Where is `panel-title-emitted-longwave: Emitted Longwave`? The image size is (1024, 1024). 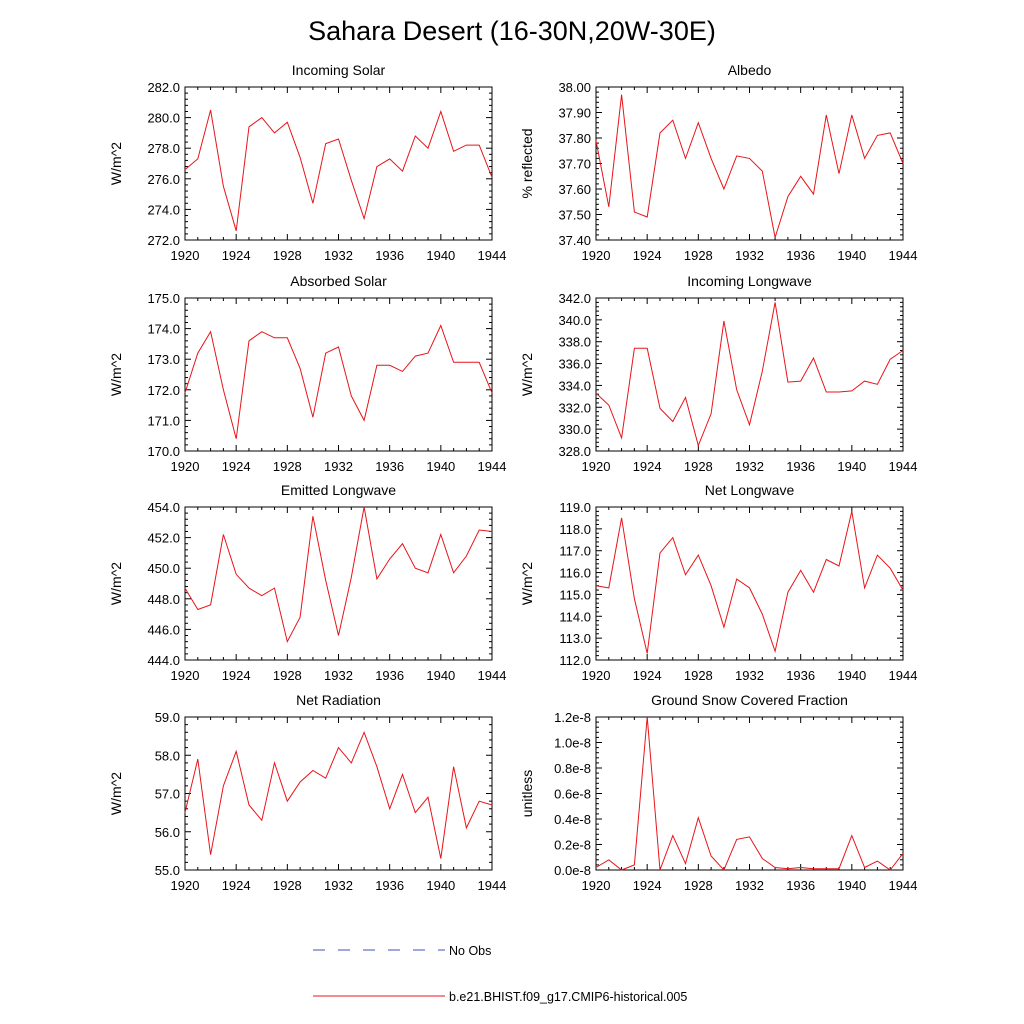 panel-title-emitted-longwave: Emitted Longwave is located at coordinates (338, 490).